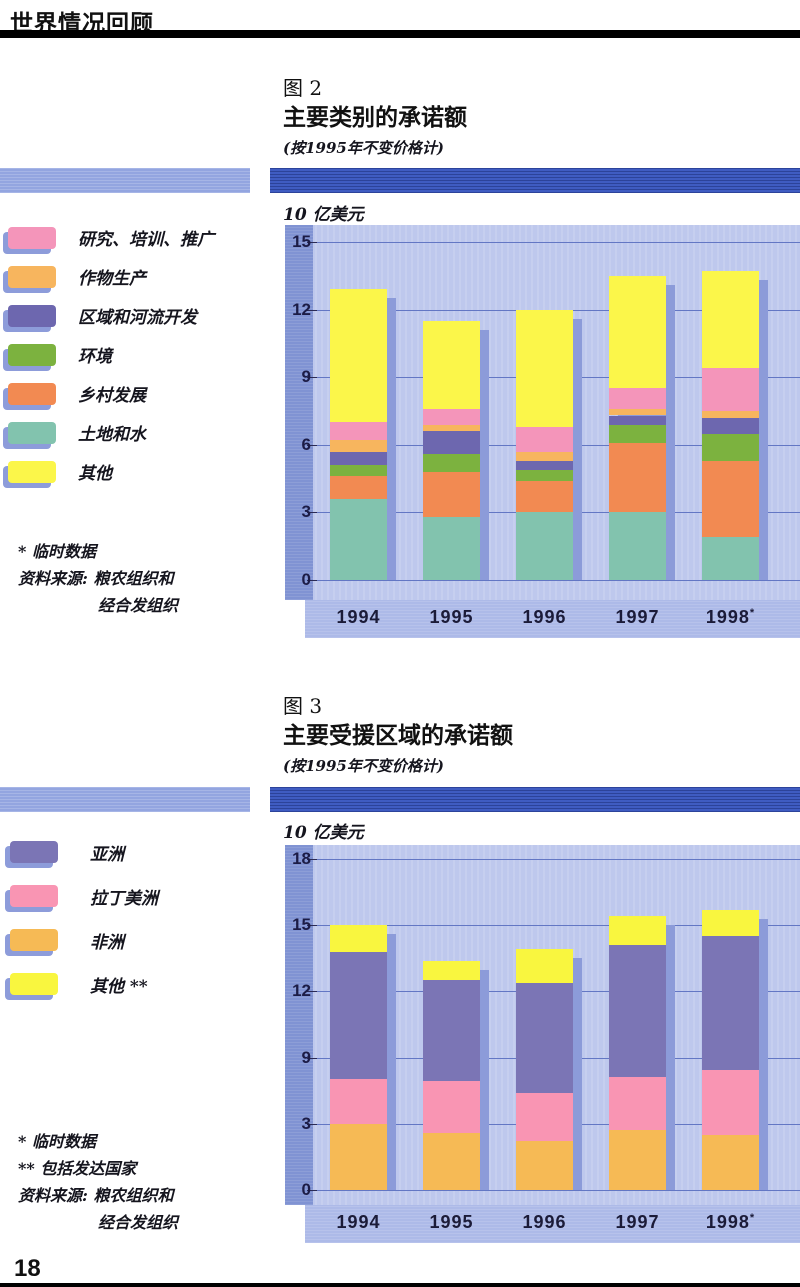 This screenshot has width=800, height=1287. Describe the element at coordinates (363, 766) in the screenshot. I see `figure3-subtitle: (按1995年不变价格计)` at that location.